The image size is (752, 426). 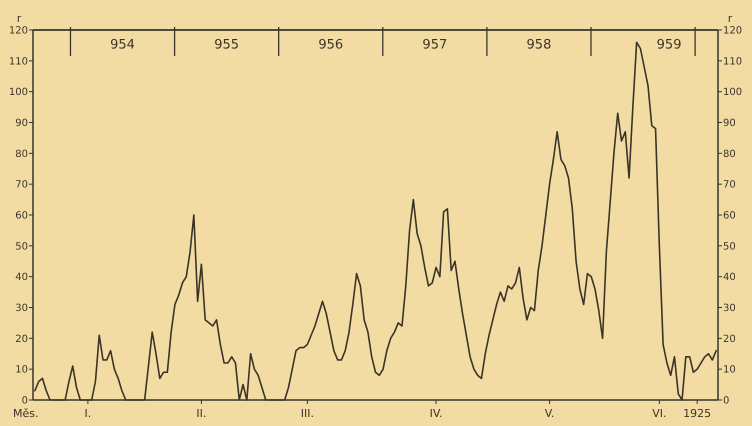 I want to click on y-tick-label: 80, so click(x=21, y=154).